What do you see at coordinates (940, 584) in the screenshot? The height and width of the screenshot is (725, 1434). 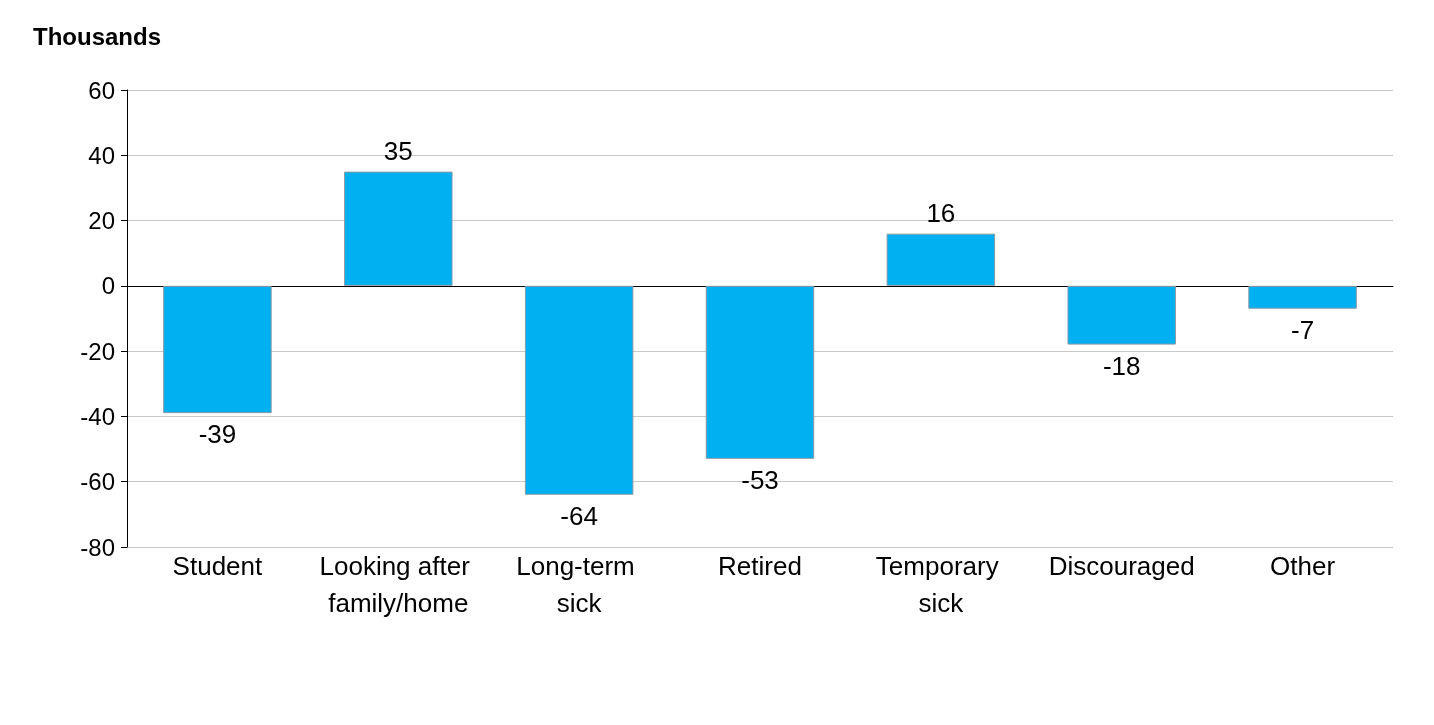 I see `x-tick-label: Temporary sick` at bounding box center [940, 584].